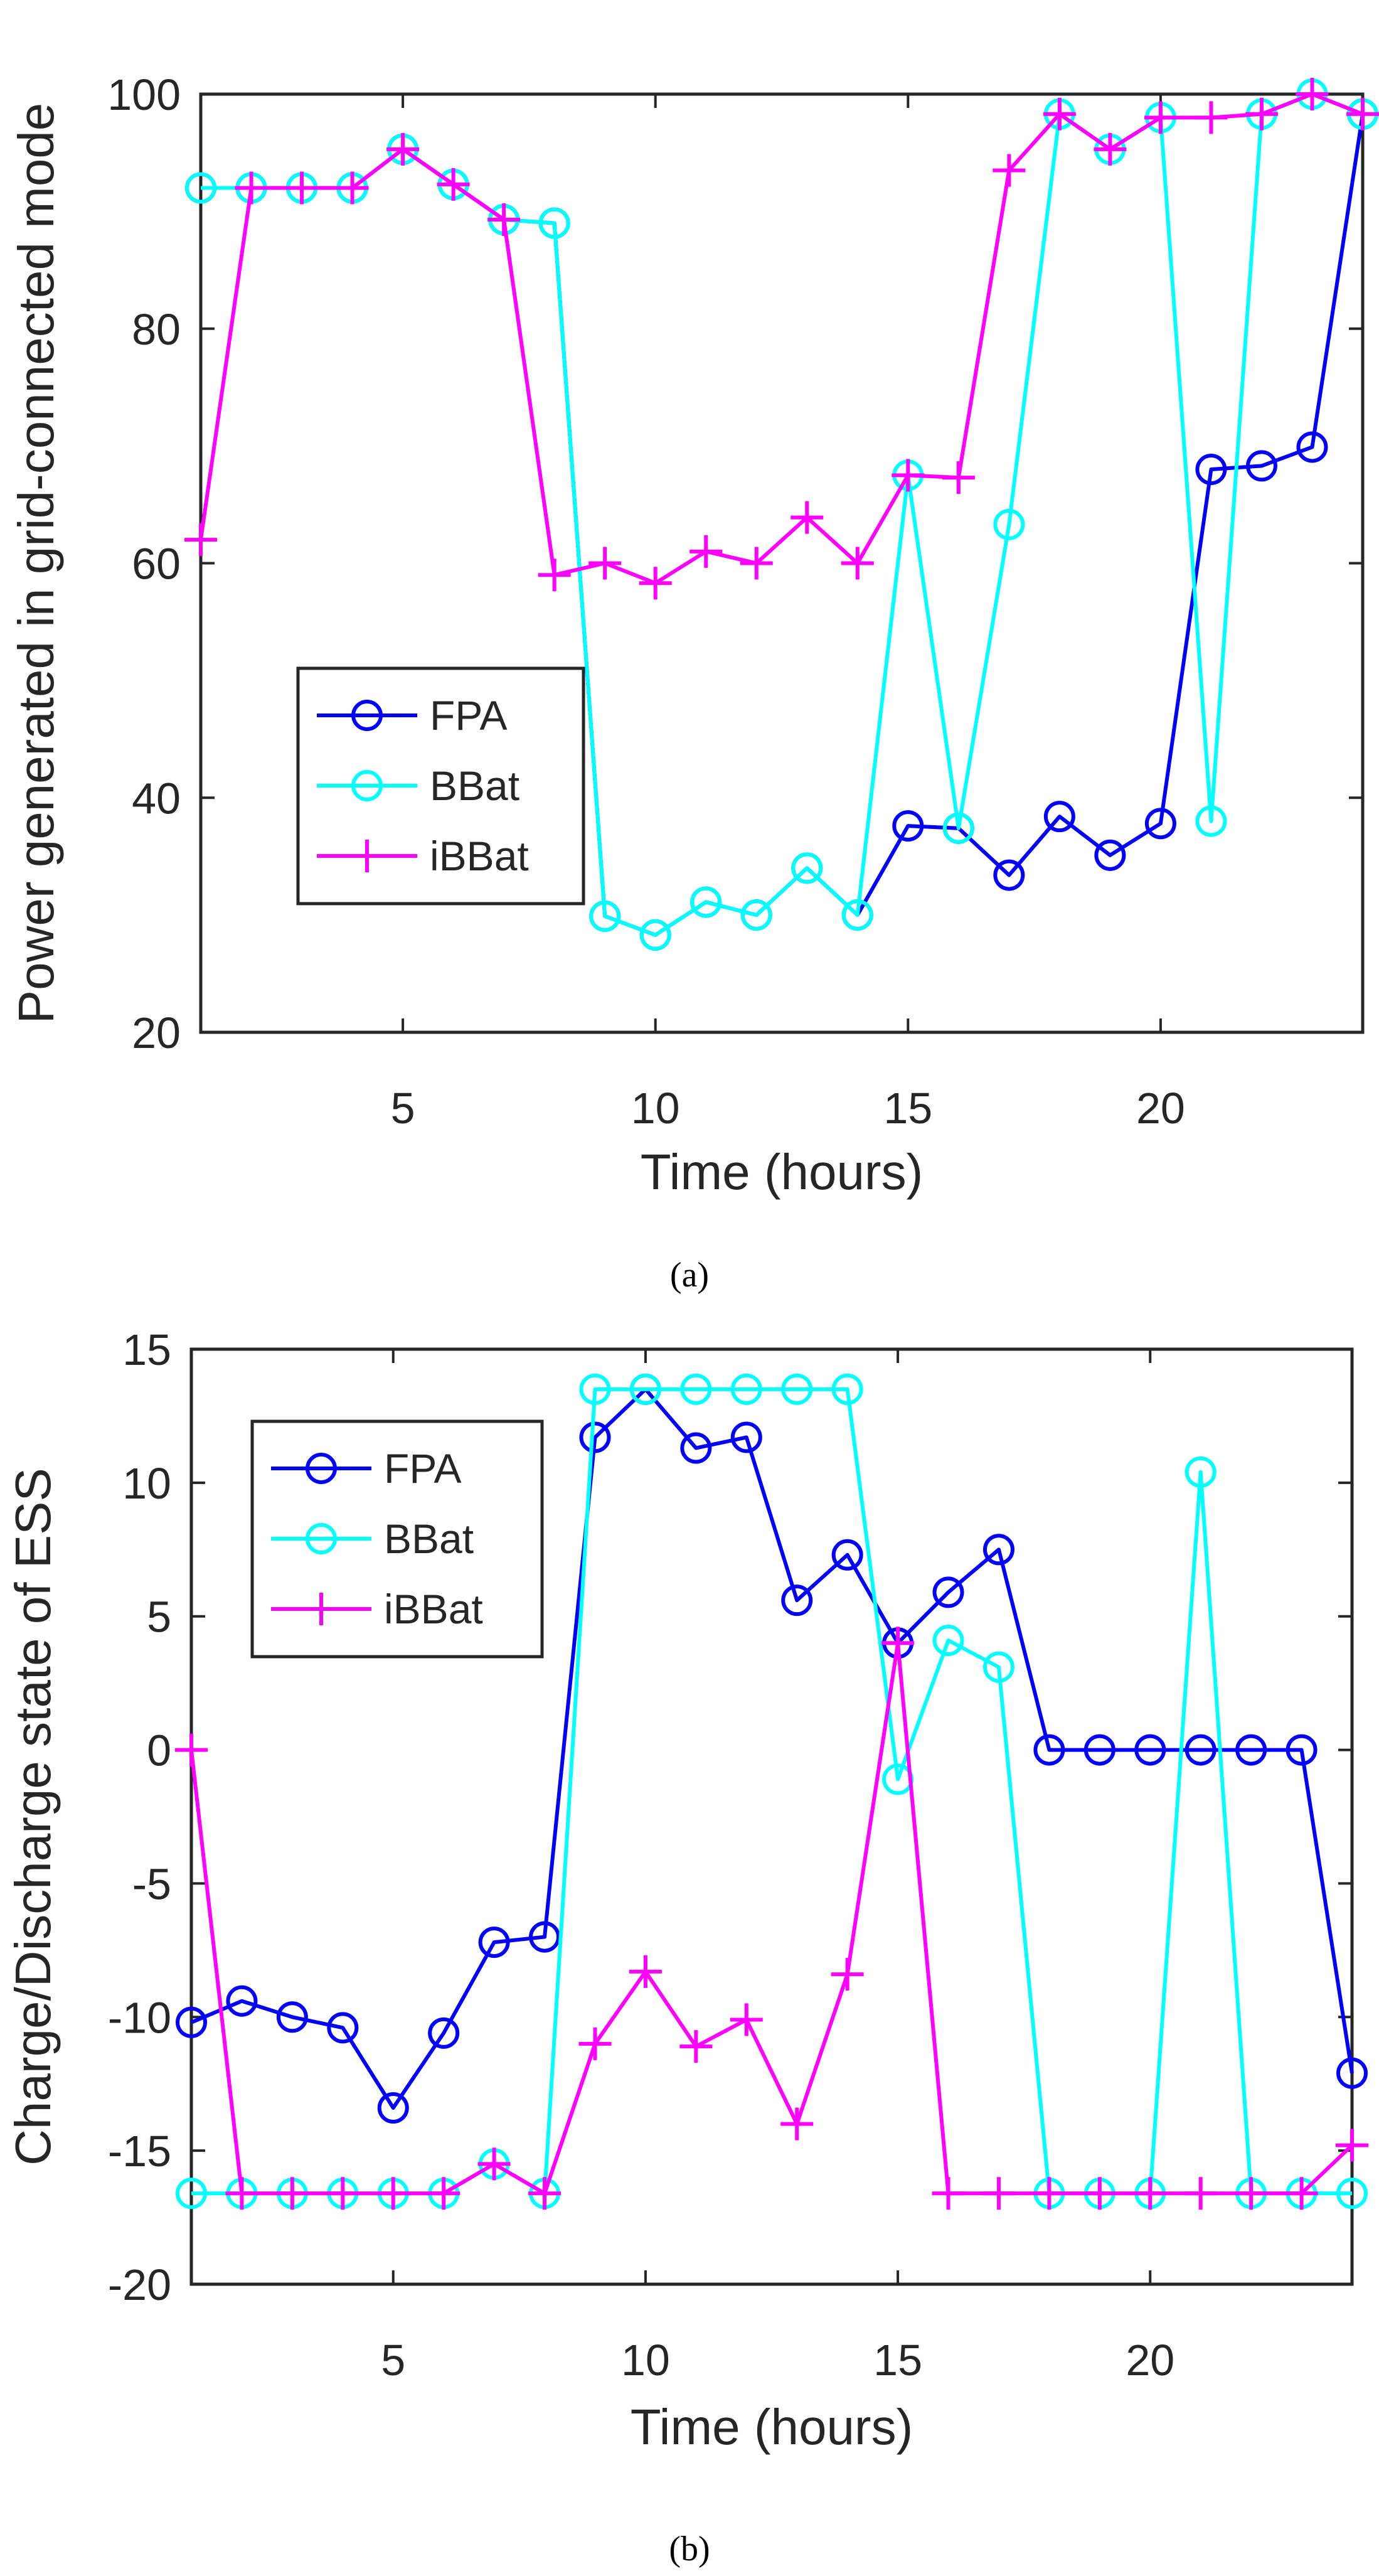  Describe the element at coordinates (139, 2018) in the screenshot. I see `y-tick-label: -10` at that location.